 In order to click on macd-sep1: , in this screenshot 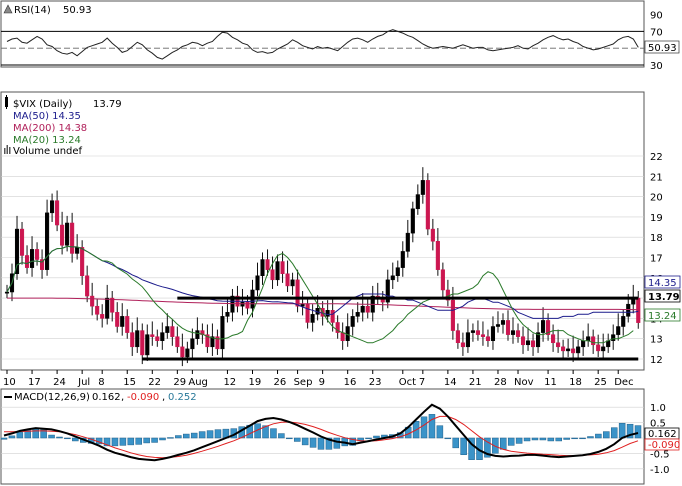, I will do `click(122, 397)`.